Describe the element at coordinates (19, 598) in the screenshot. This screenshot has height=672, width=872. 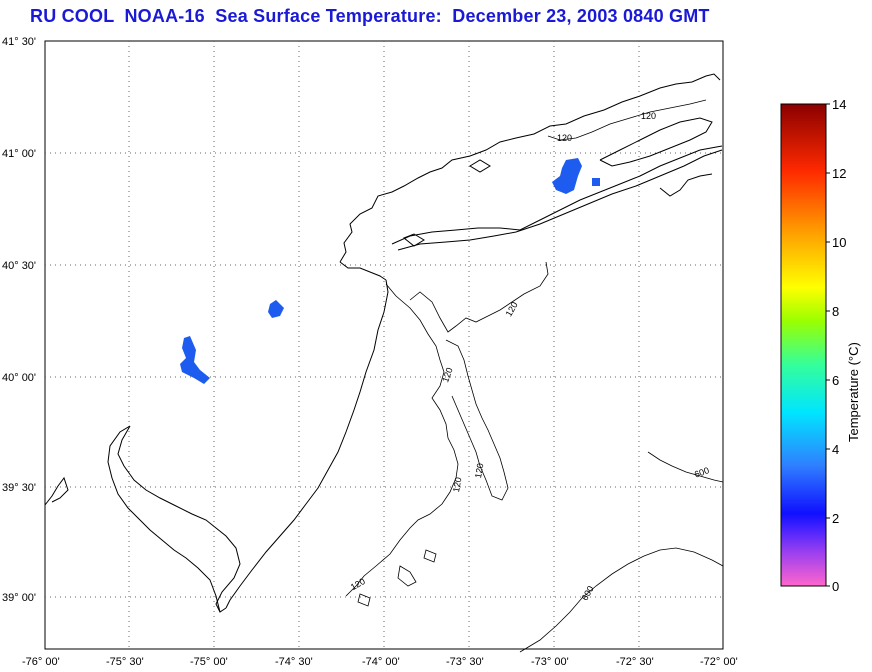
I see `lat-tick-label: 39° 00'` at that location.